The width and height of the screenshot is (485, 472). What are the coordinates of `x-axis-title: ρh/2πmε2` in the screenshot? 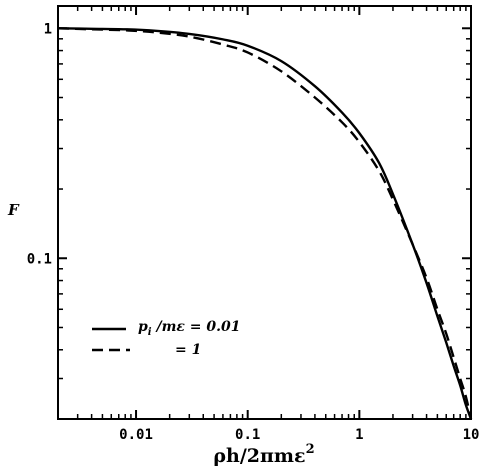 It's located at (263, 454).